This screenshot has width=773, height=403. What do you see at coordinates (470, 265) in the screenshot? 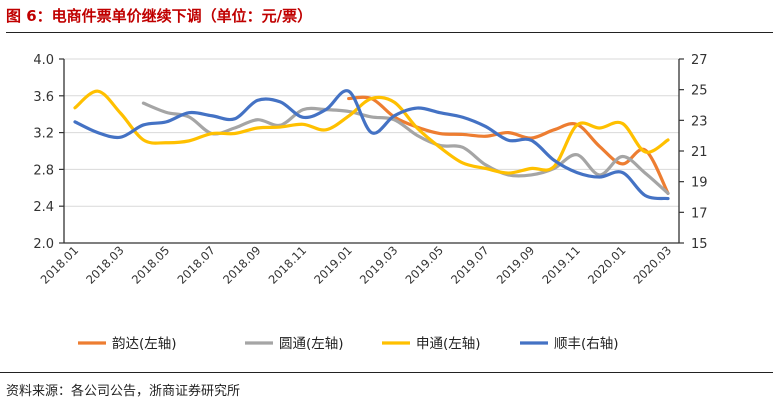
I see `x-tick-label: 2019.07` at bounding box center [470, 265].